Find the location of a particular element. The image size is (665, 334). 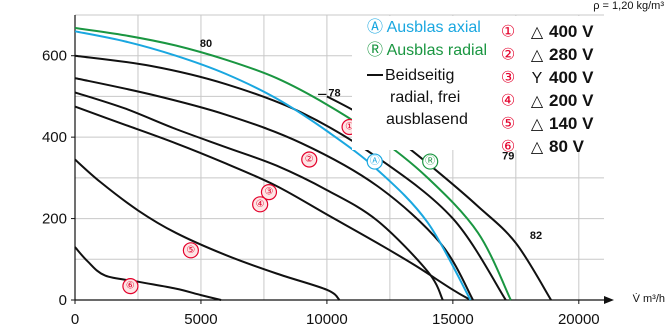

curve-label: ⑥ is located at coordinates (130, 286).